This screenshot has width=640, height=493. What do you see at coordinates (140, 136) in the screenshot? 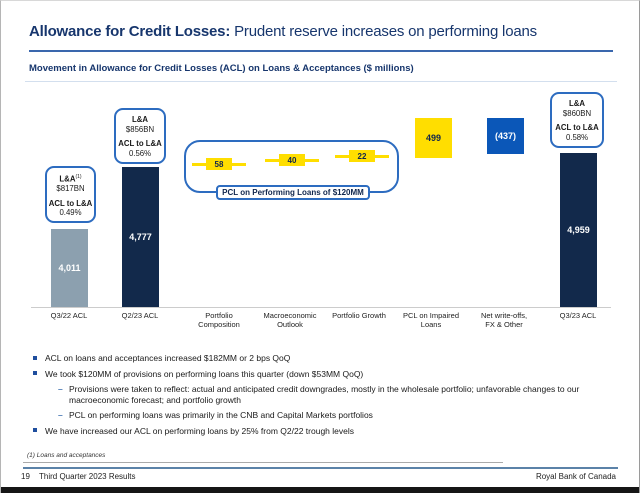
I see `callout-q2-23: L&A $856BN ACL to L&A 0.56%` at bounding box center [140, 136].